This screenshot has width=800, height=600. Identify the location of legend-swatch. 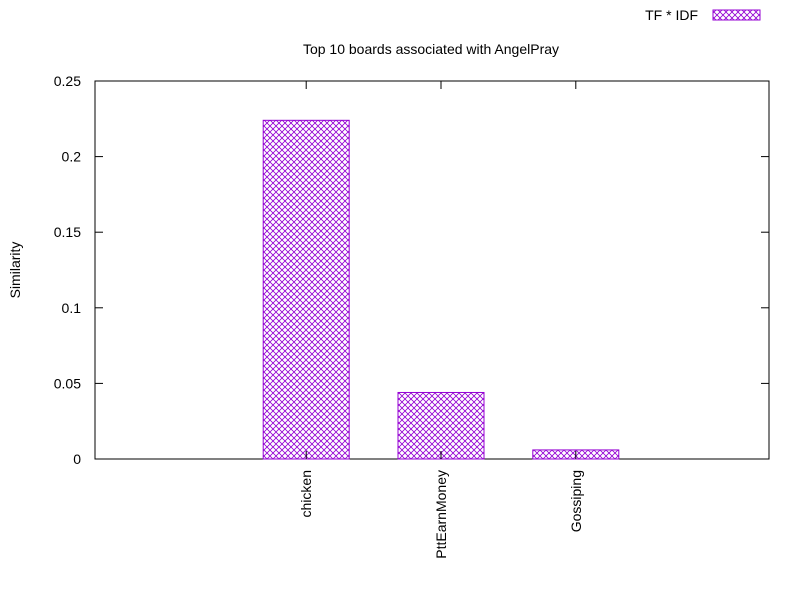
(736, 15).